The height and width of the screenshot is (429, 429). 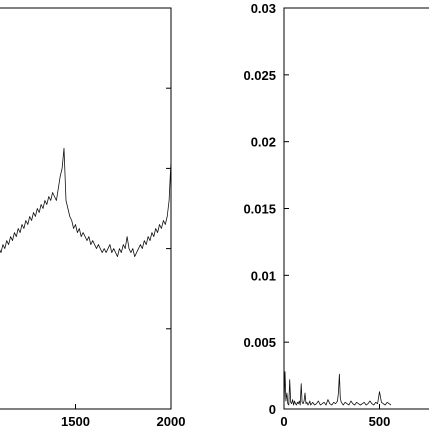 I want to click on right-y-tick-label: 0, so click(x=272, y=409).